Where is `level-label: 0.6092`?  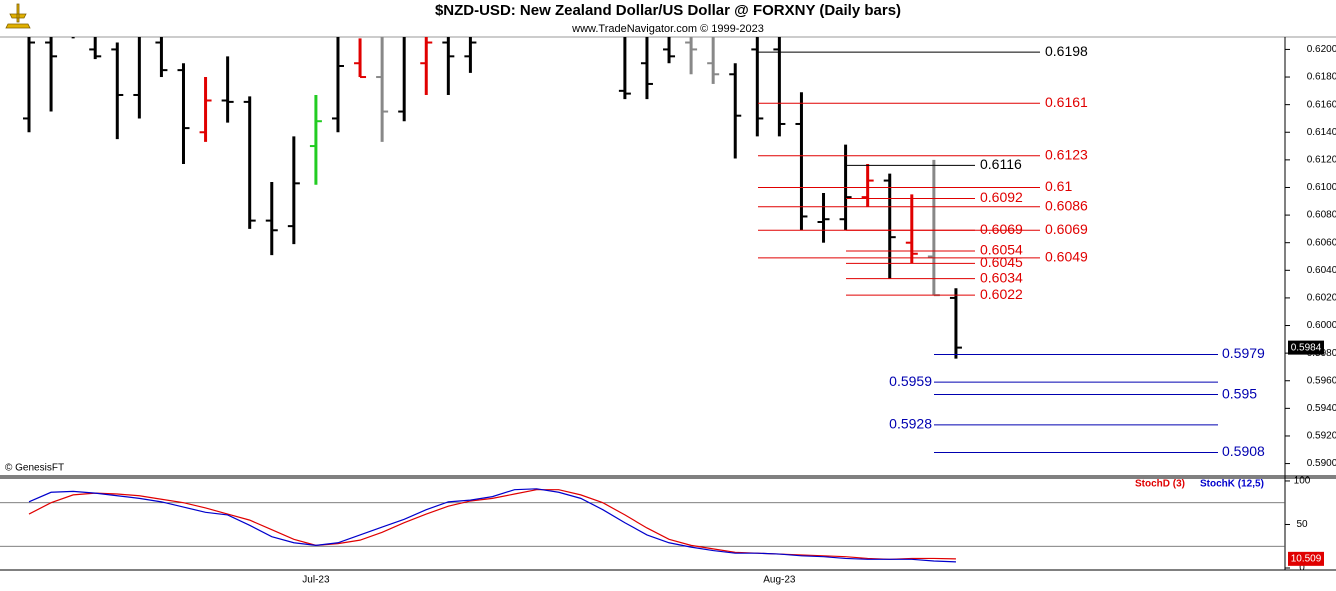 level-label: 0.6092 is located at coordinates (1001, 197).